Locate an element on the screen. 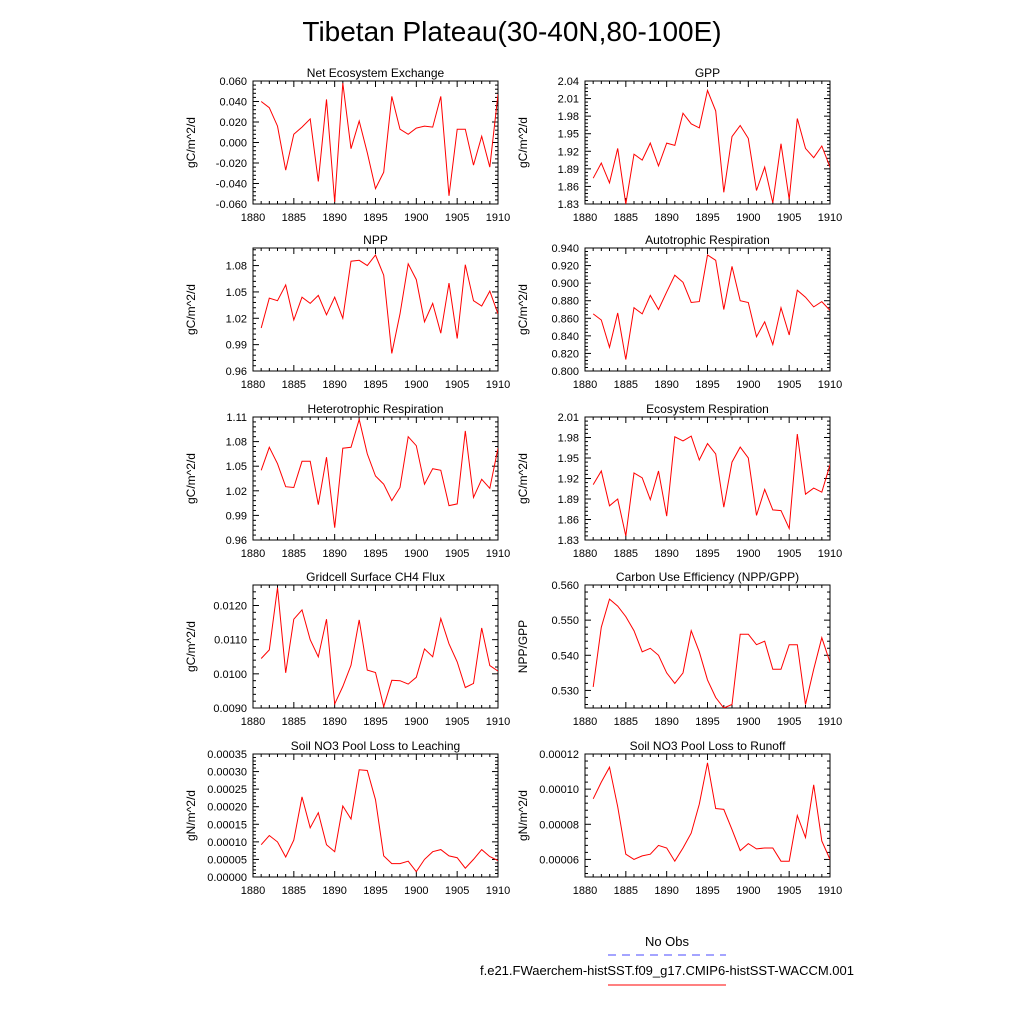 The image size is (1024, 1024). y-axis-label: gN/m^2/d is located at coordinates (523, 815).